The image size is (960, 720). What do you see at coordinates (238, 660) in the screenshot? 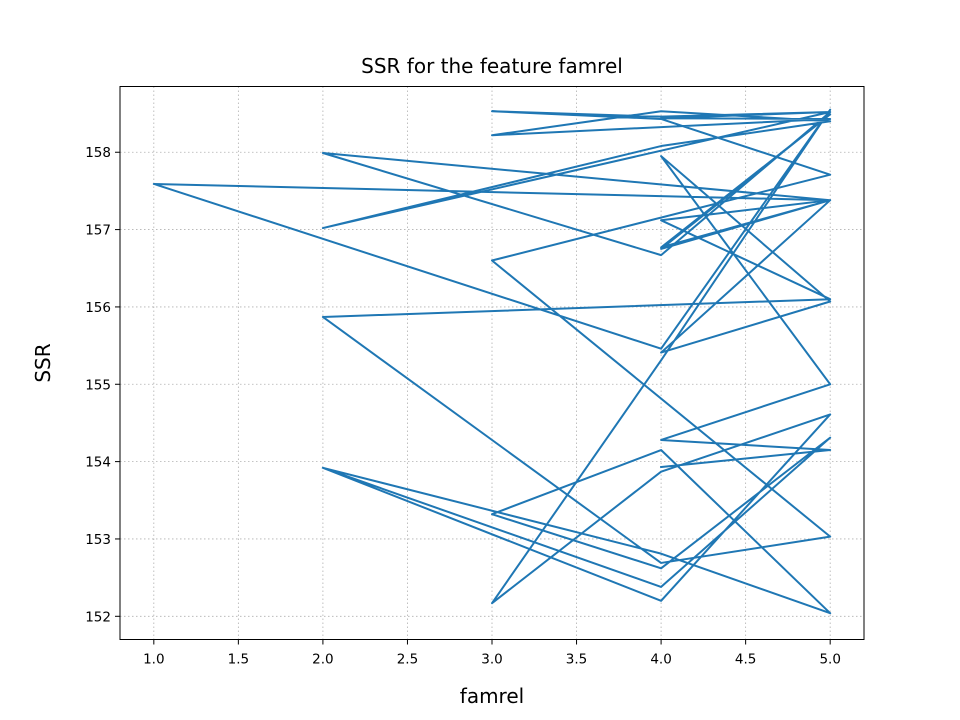
I see `x-tick-label: 1.5` at bounding box center [238, 660].